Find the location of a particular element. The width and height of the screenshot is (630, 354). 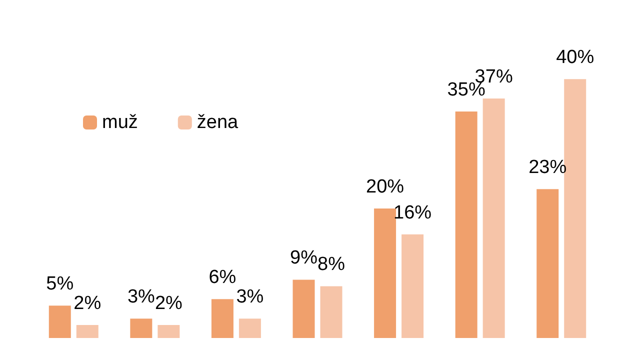

legend-label: žena is located at coordinates (217, 122).